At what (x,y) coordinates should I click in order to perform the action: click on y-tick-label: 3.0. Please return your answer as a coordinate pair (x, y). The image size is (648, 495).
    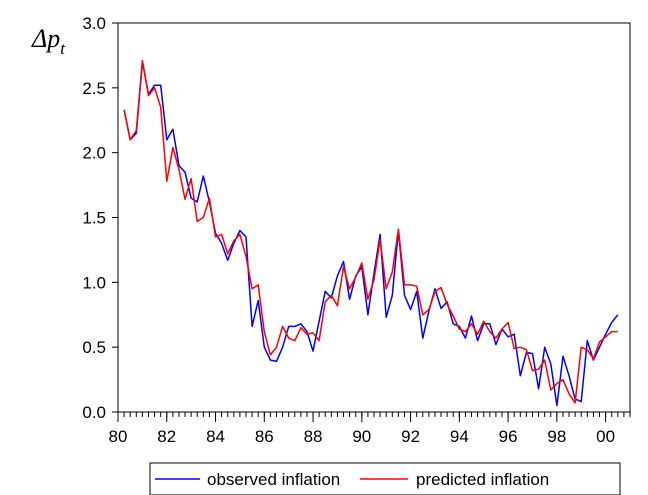
    Looking at the image, I should click on (94, 23).